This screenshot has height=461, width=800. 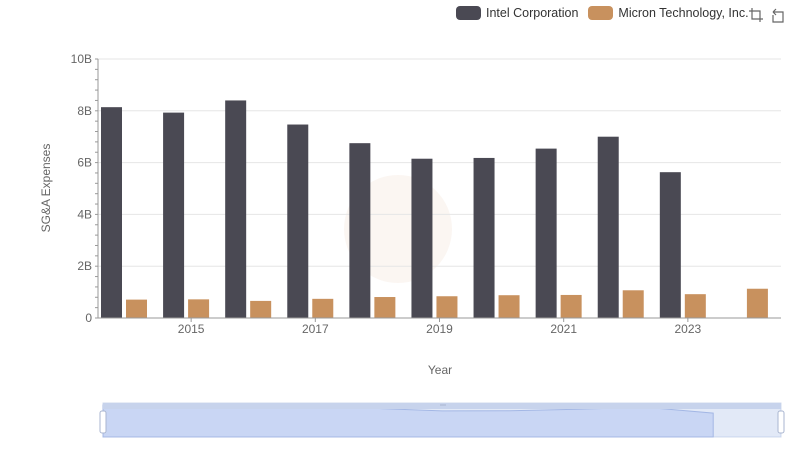 I want to click on x-tick-label: 2019, so click(x=439, y=329).